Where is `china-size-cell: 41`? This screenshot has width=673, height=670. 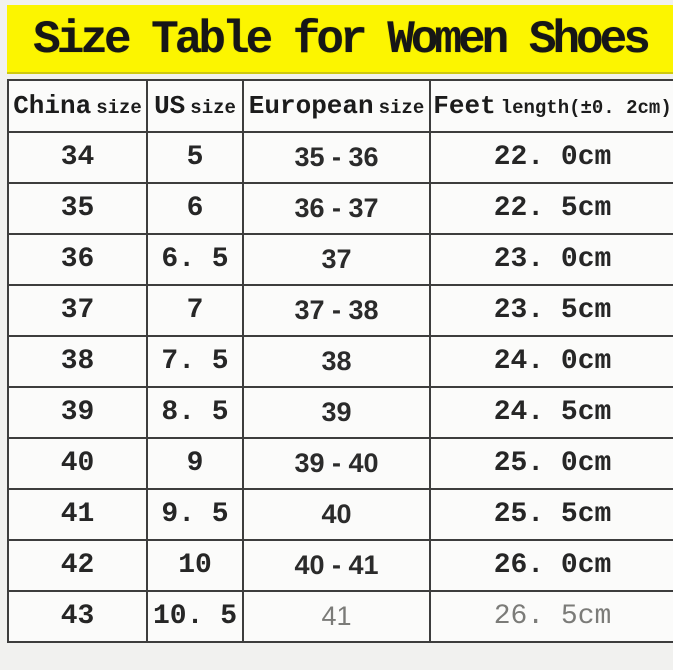 china-size-cell: 41 is located at coordinates (77, 514).